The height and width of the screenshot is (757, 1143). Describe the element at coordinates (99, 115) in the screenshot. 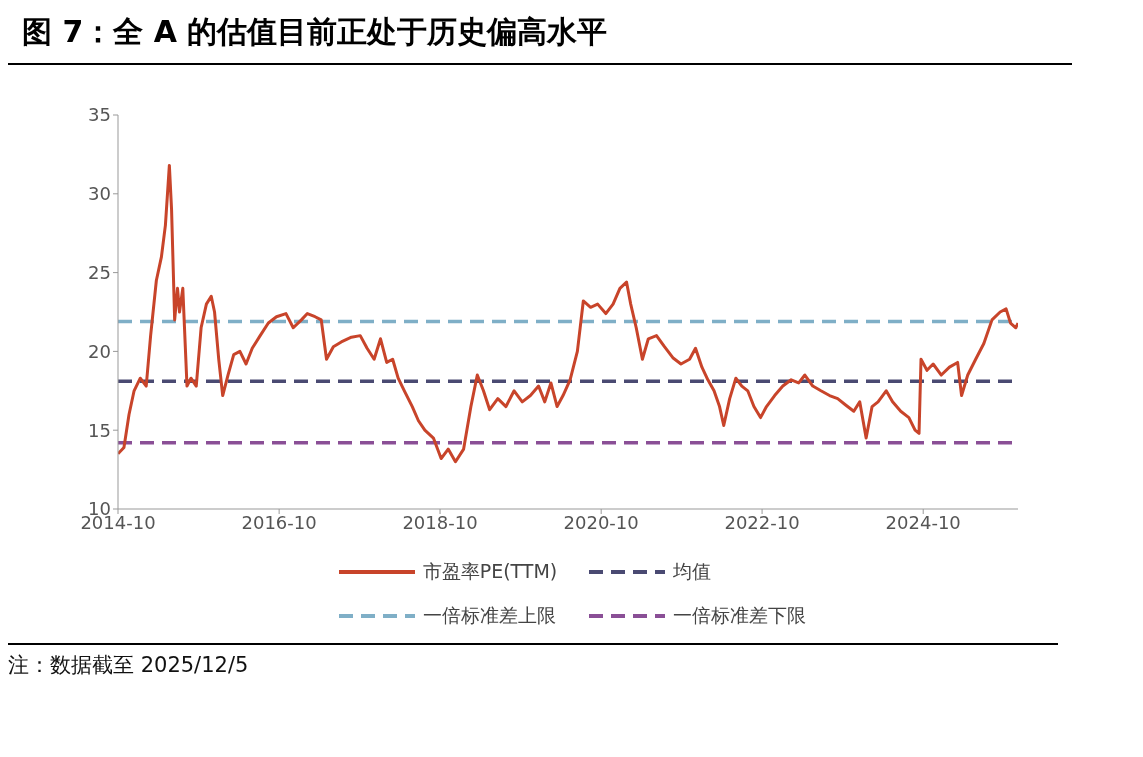

I see `y-tick-label: 35` at that location.